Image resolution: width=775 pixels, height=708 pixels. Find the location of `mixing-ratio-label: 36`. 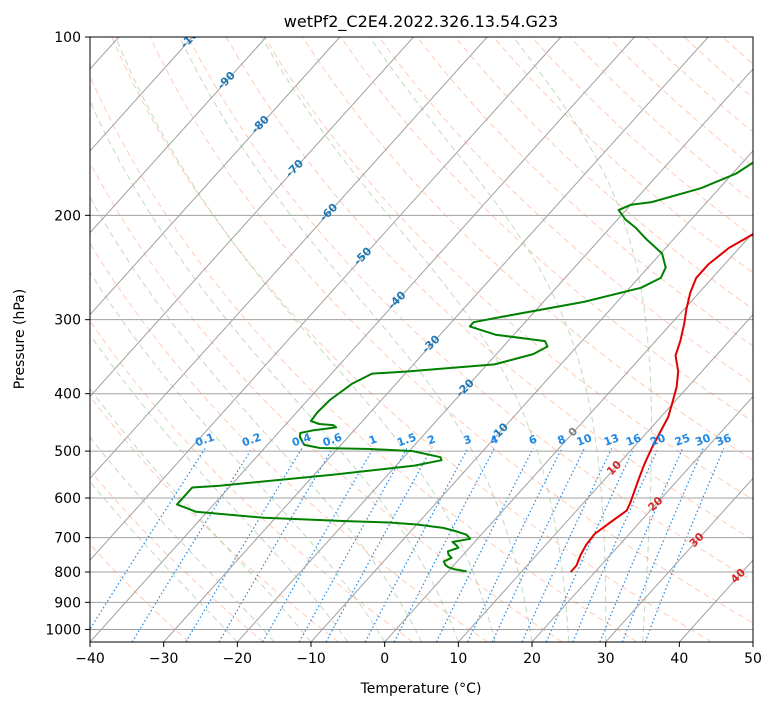

mixing-ratio-label: 36 is located at coordinates (723, 440).